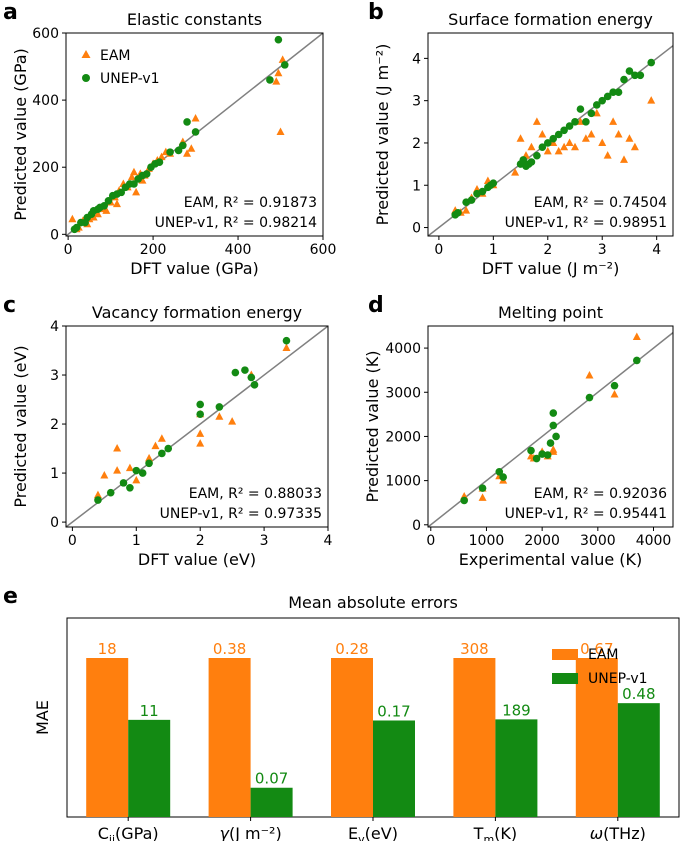 This screenshot has height=841, width=685. Describe the element at coordinates (107, 649) in the screenshot. I see `eam-bar-value: 18` at that location.